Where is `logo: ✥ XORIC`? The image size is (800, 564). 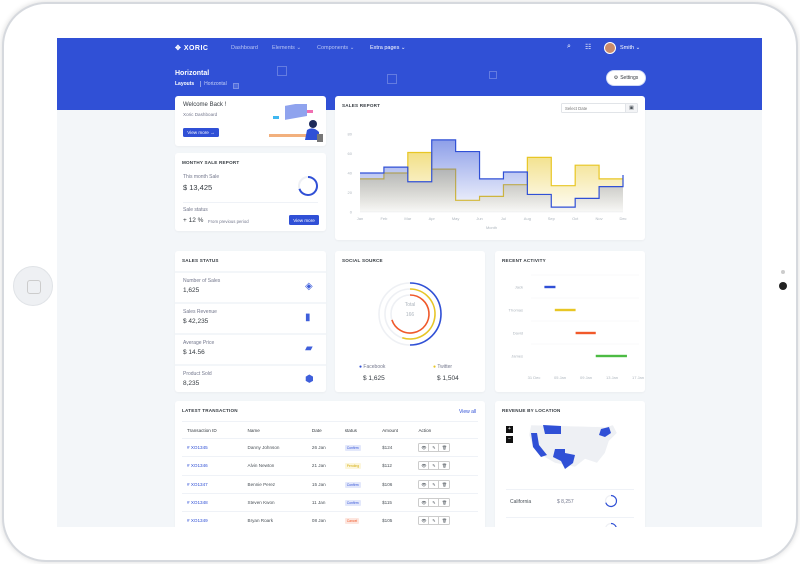
logo: ✥ XORIC is located at coordinates (192, 48).